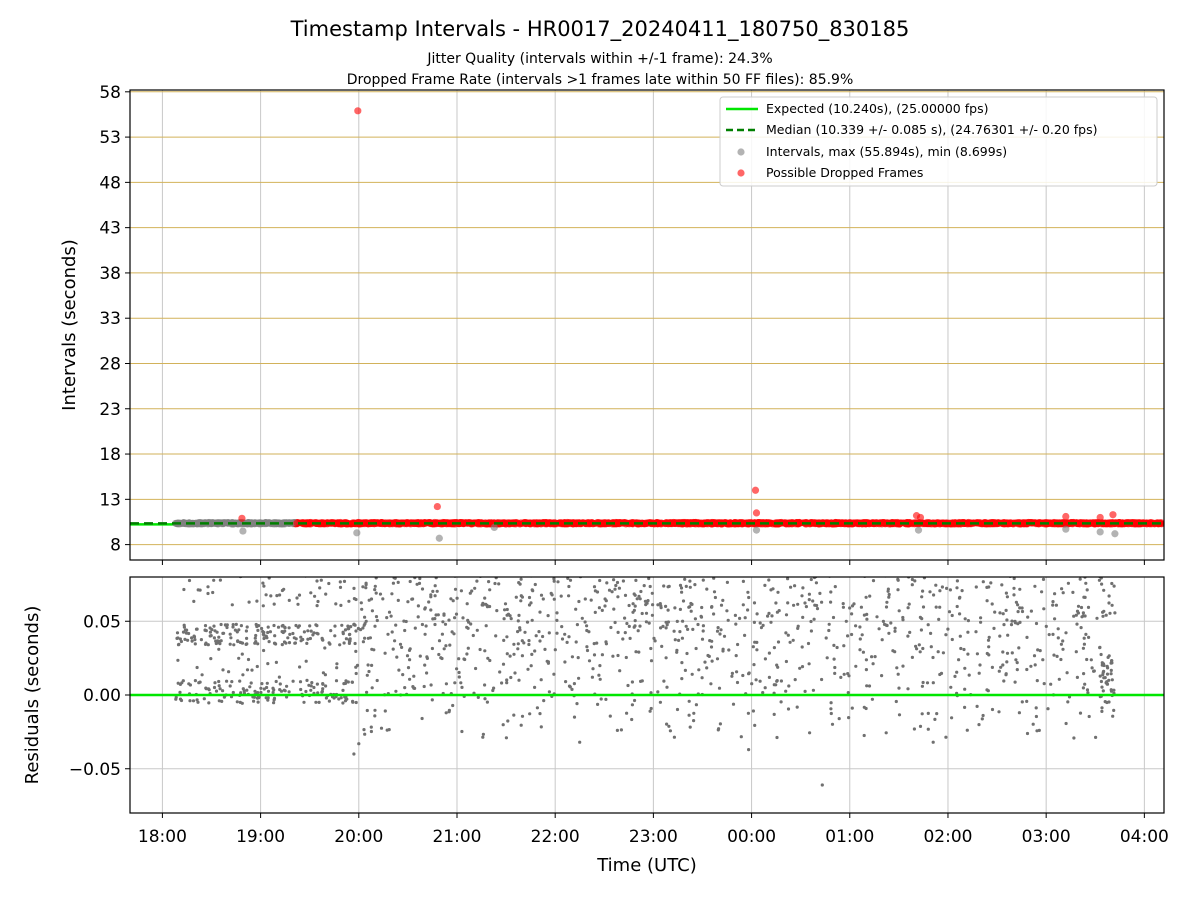 This screenshot has width=1200, height=900. I want to click on residuals-y-tick-label: 0.05, so click(102, 622).